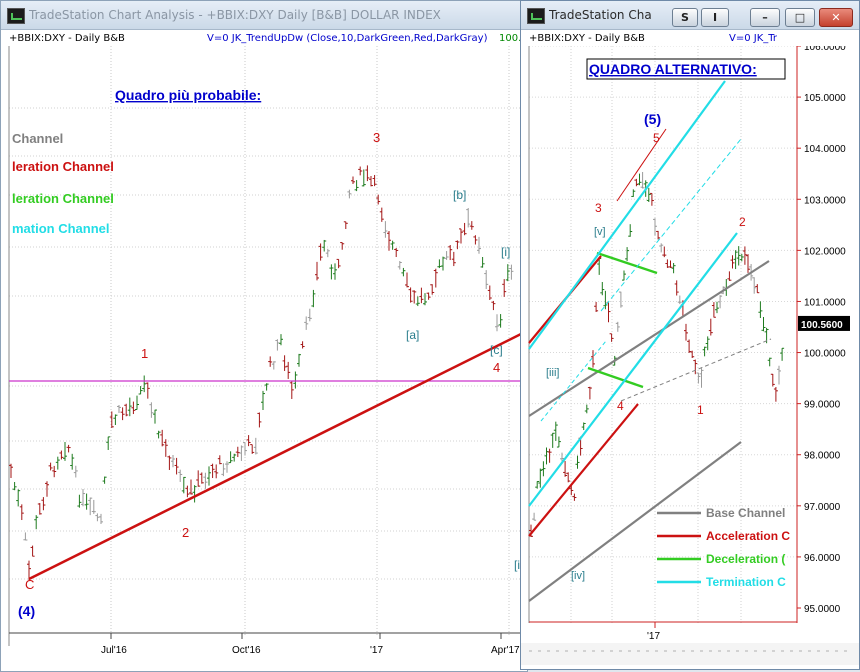 The width and height of the screenshot is (860, 672). What do you see at coordinates (745, 513) in the screenshot?
I see `legend-label-base-channel: Base Channel` at bounding box center [745, 513].